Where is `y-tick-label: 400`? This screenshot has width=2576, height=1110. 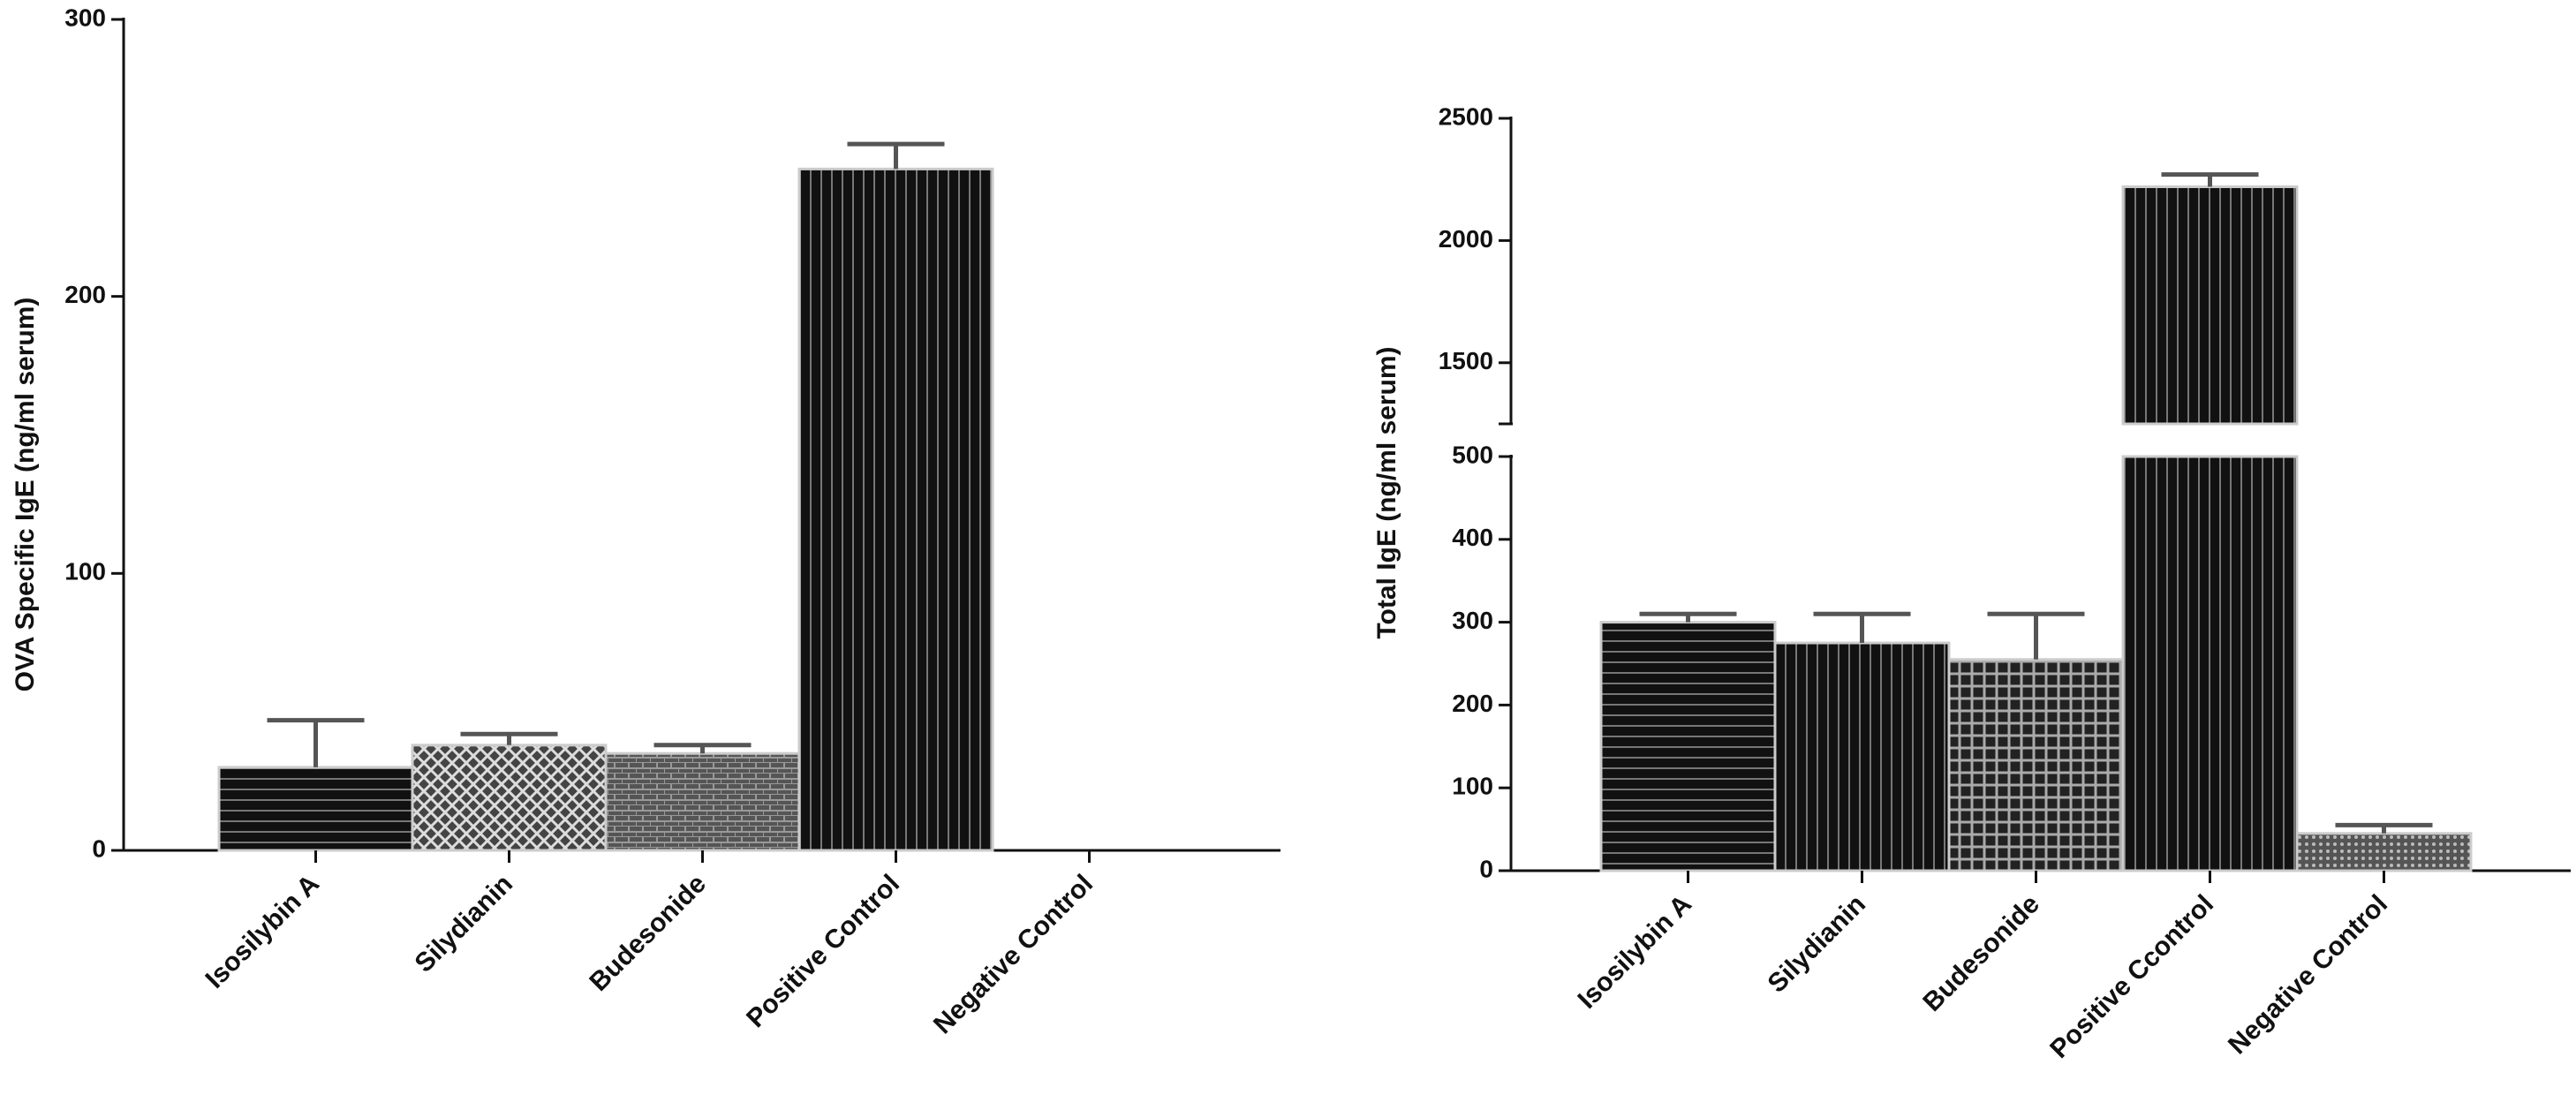 y-tick-label: 400 is located at coordinates (1472, 537).